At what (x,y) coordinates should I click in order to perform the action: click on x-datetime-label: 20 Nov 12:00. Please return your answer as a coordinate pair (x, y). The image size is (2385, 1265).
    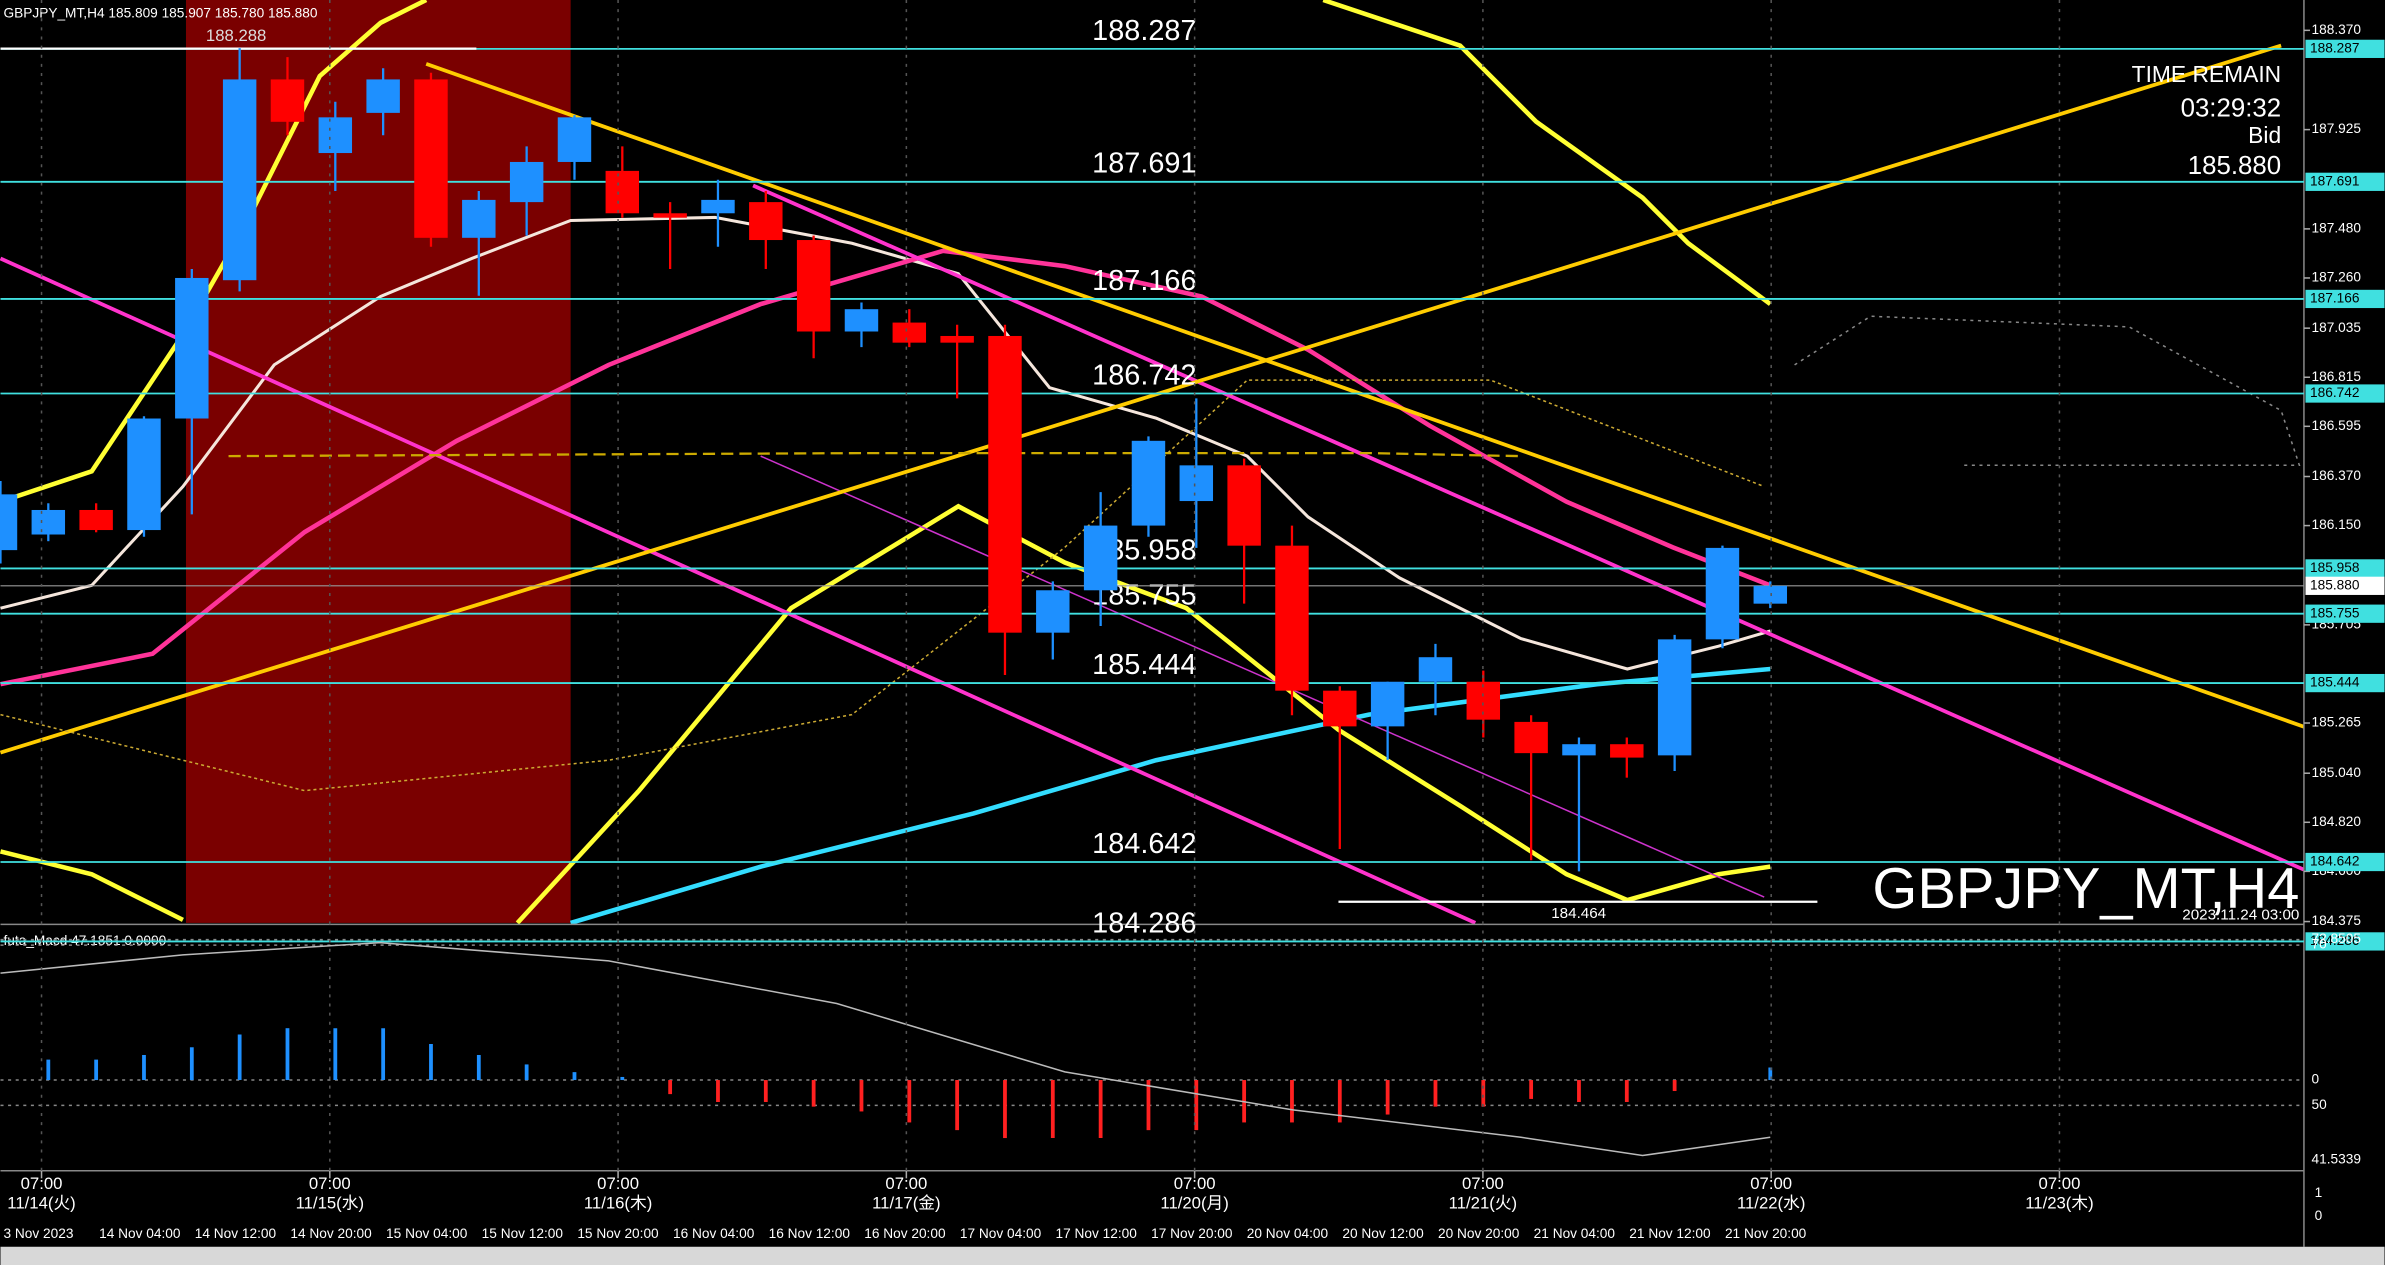
    Looking at the image, I should click on (1383, 1233).